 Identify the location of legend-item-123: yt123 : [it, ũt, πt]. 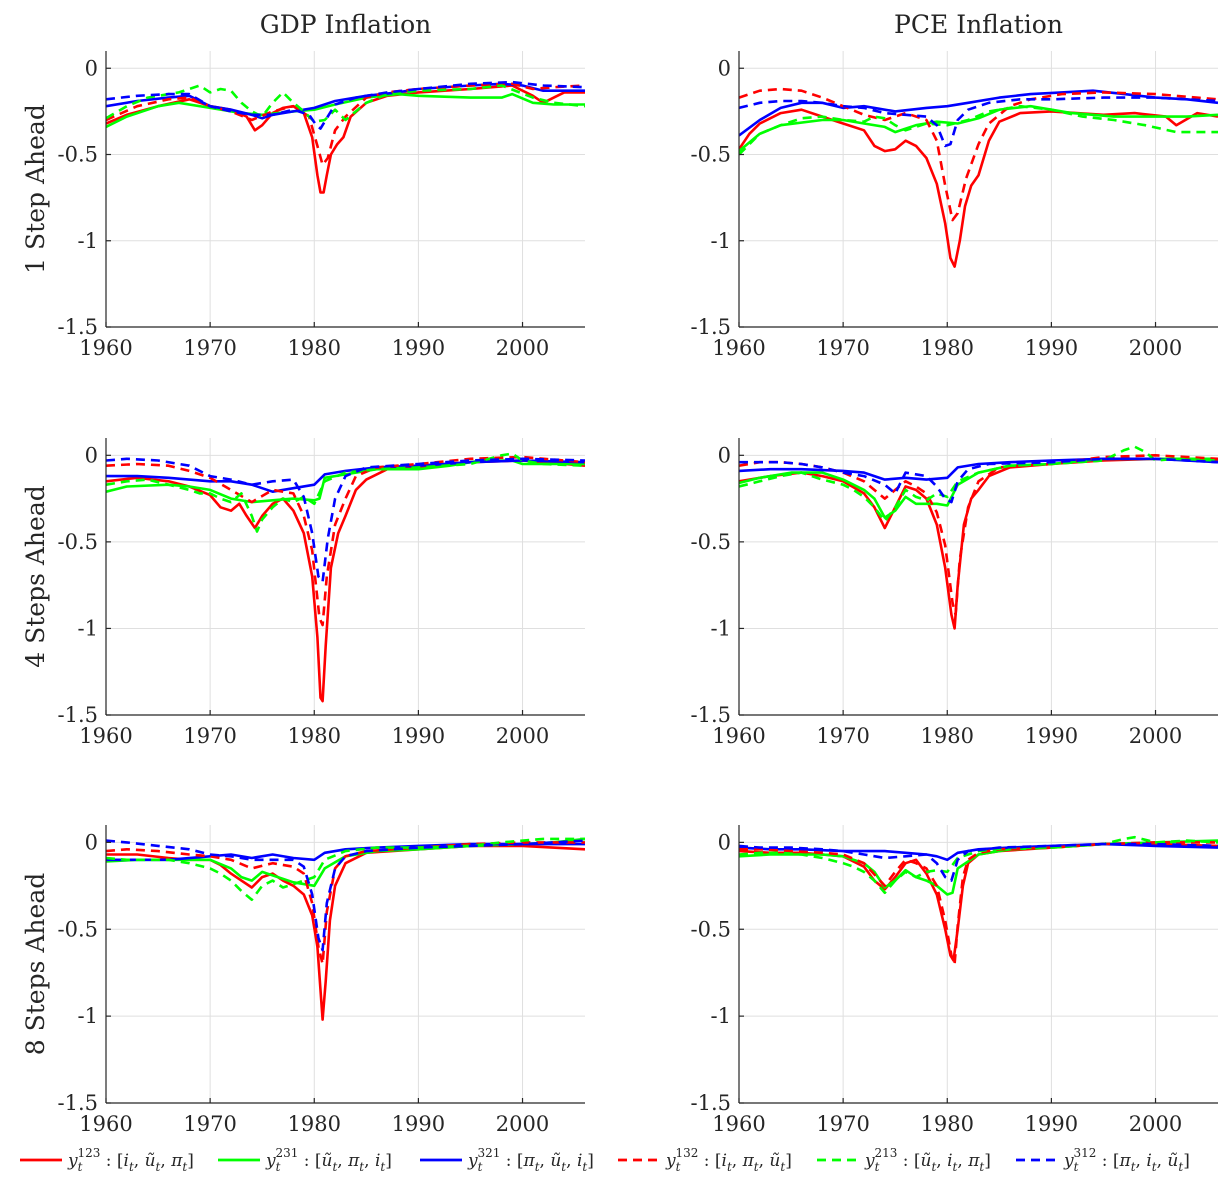
(107, 1160).